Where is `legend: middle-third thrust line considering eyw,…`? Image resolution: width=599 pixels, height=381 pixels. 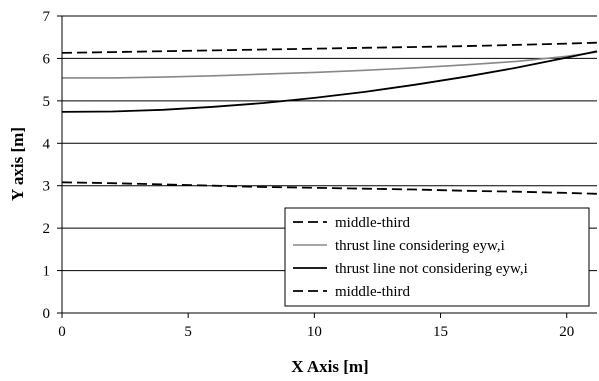 legend: middle-third thrust line considering eyw,… is located at coordinates (437, 257).